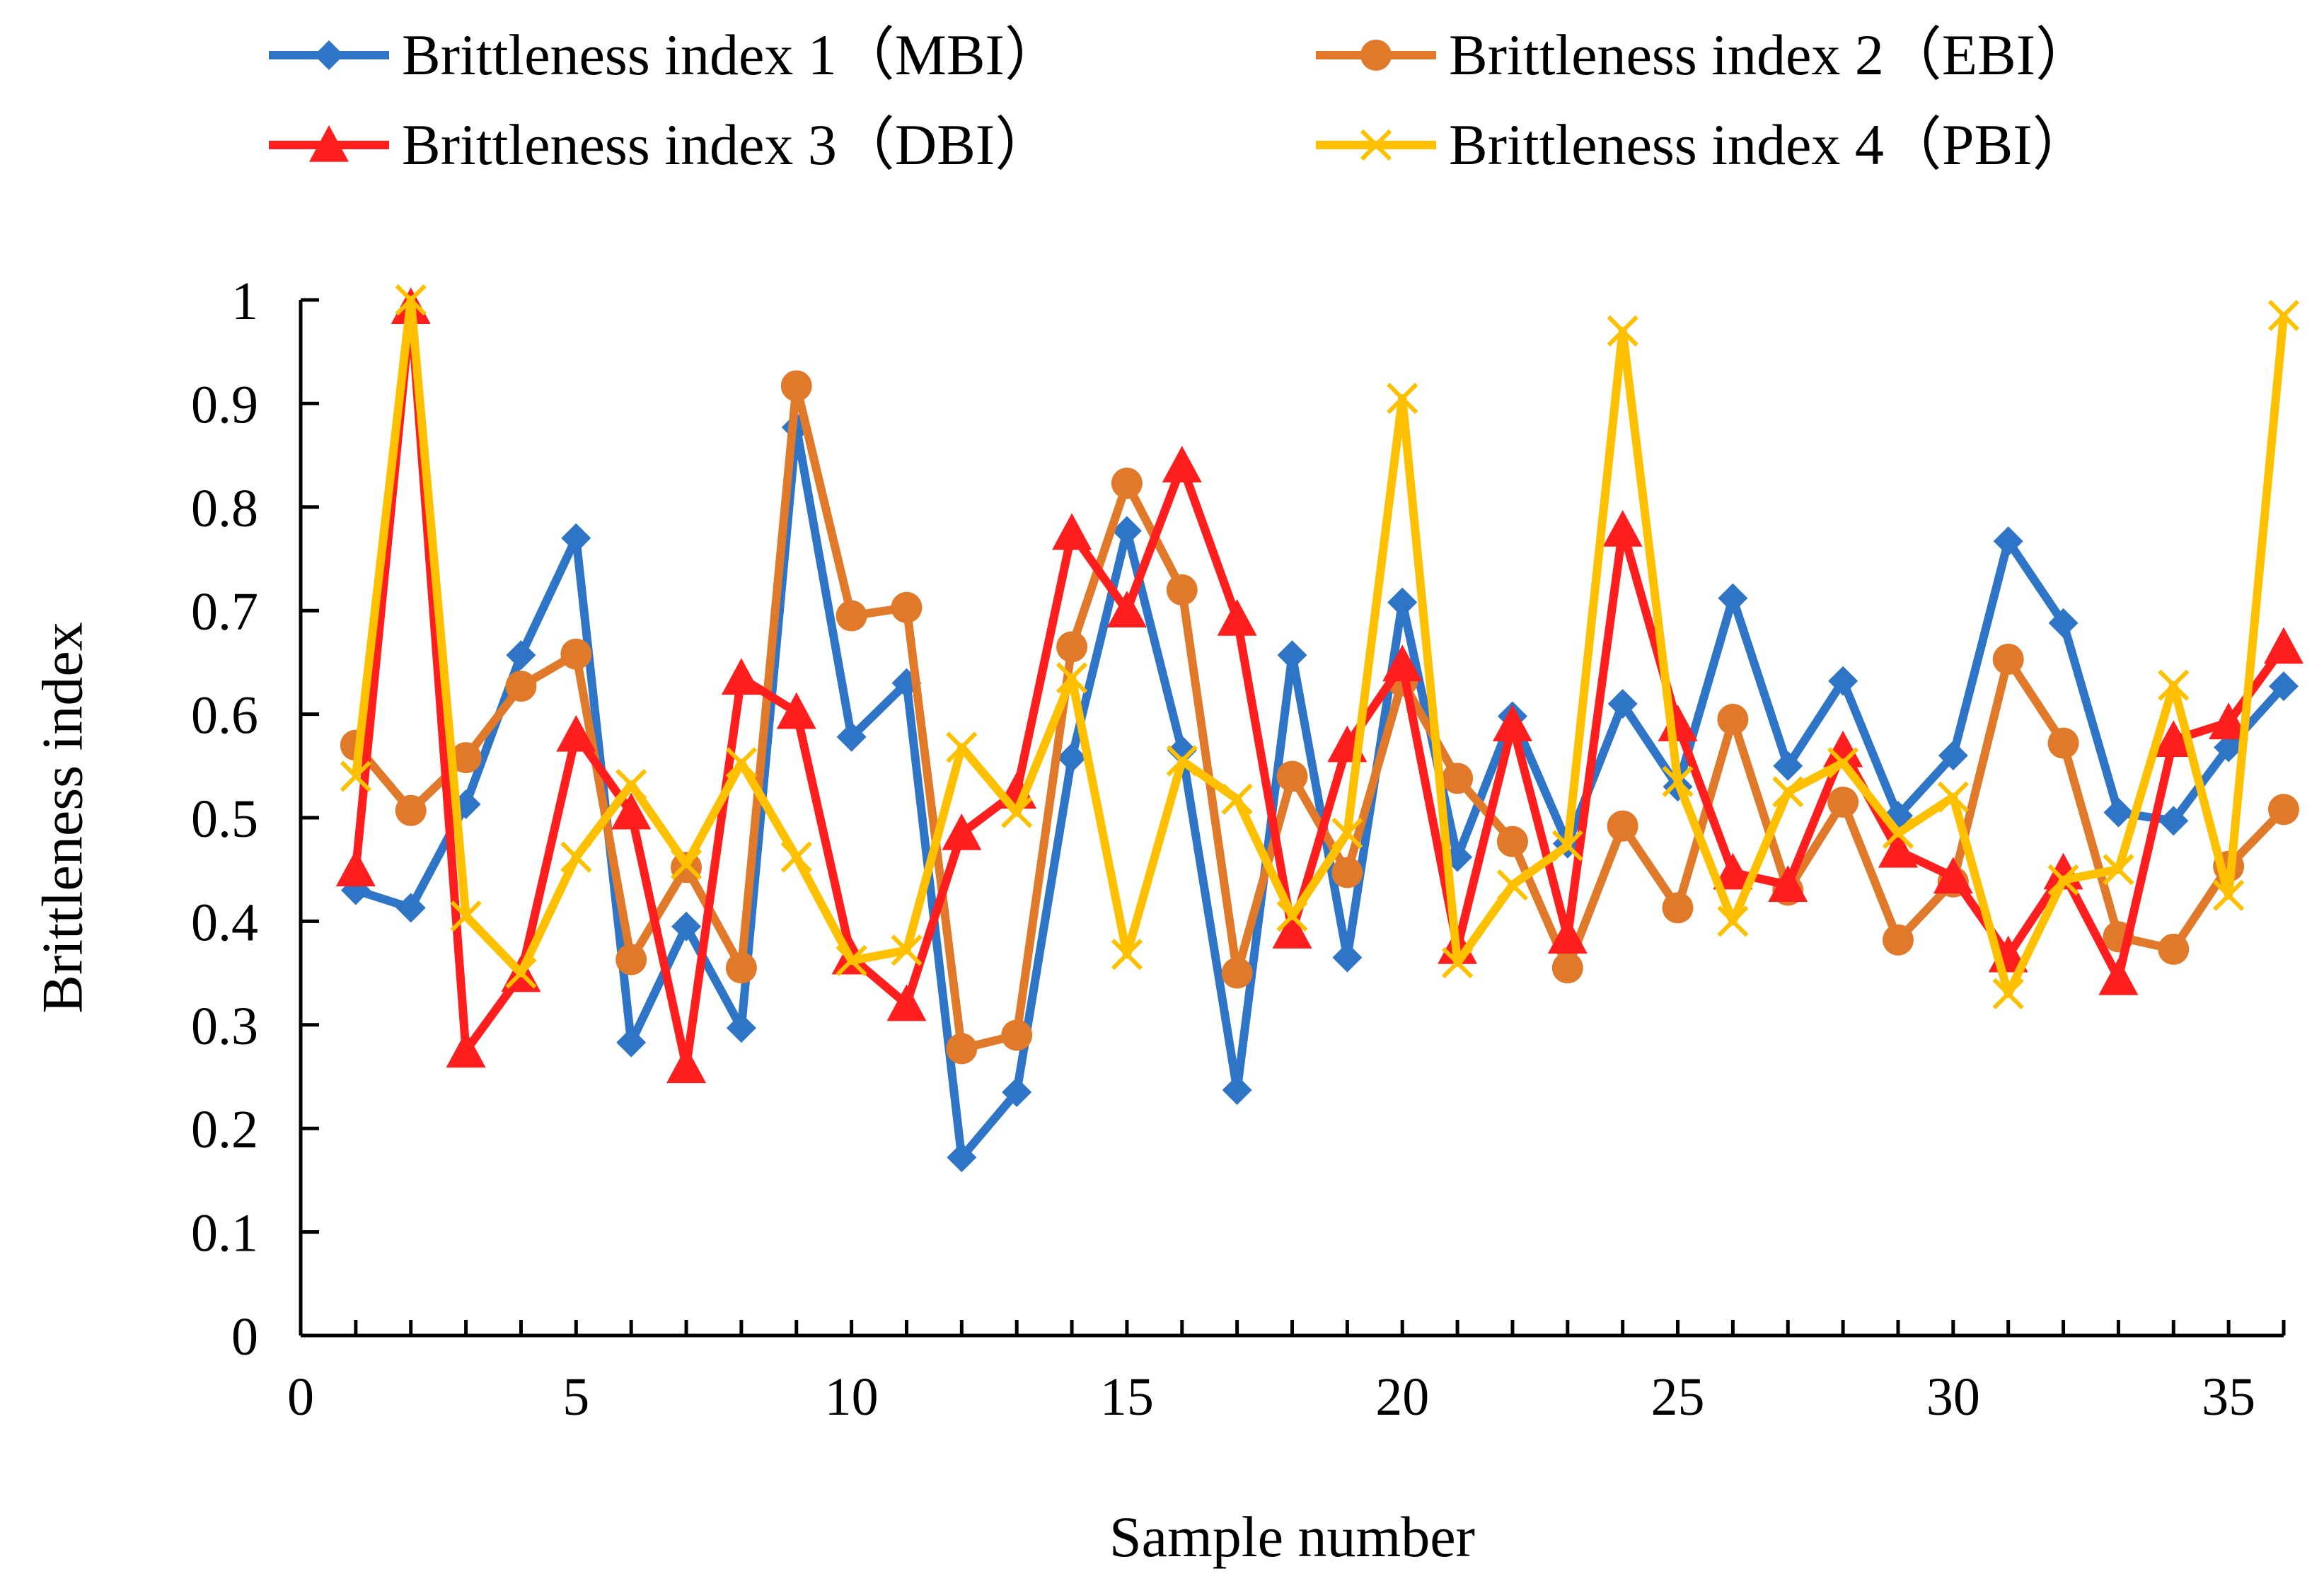  What do you see at coordinates (62, 818) in the screenshot?
I see `y-axis-title: Brittleness index` at bounding box center [62, 818].